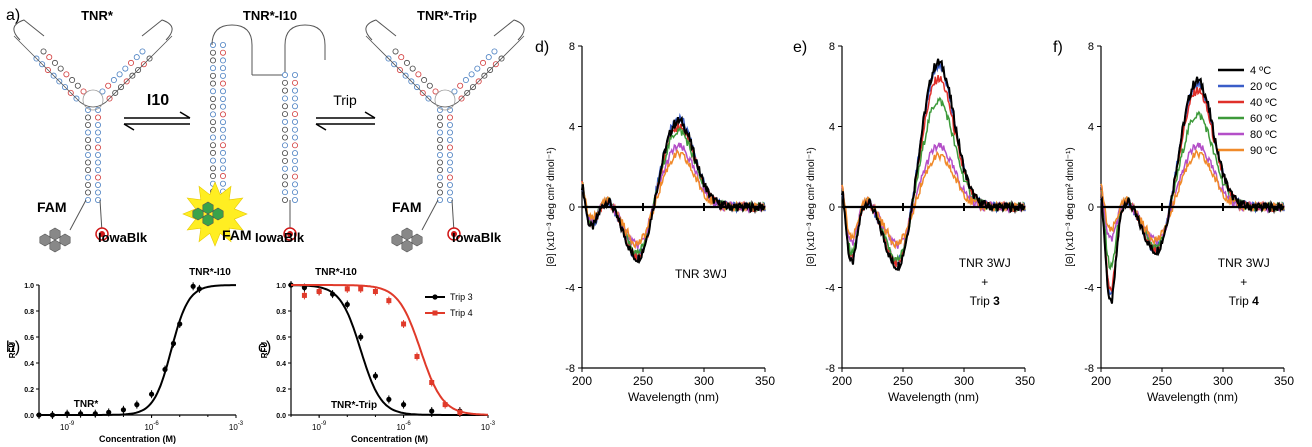 The width and height of the screenshot is (1312, 447). Describe the element at coordinates (151, 426) in the screenshot. I see `x-tick-label: 10-6` at that location.